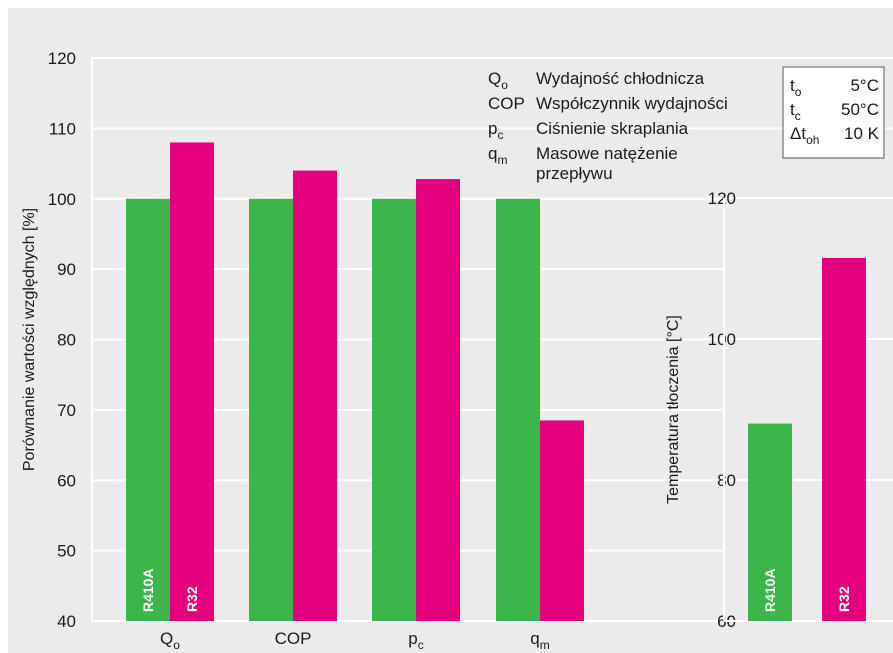 This screenshot has height=653, width=893. I want to click on legend-description: Masowe natężenie, so click(607, 153).